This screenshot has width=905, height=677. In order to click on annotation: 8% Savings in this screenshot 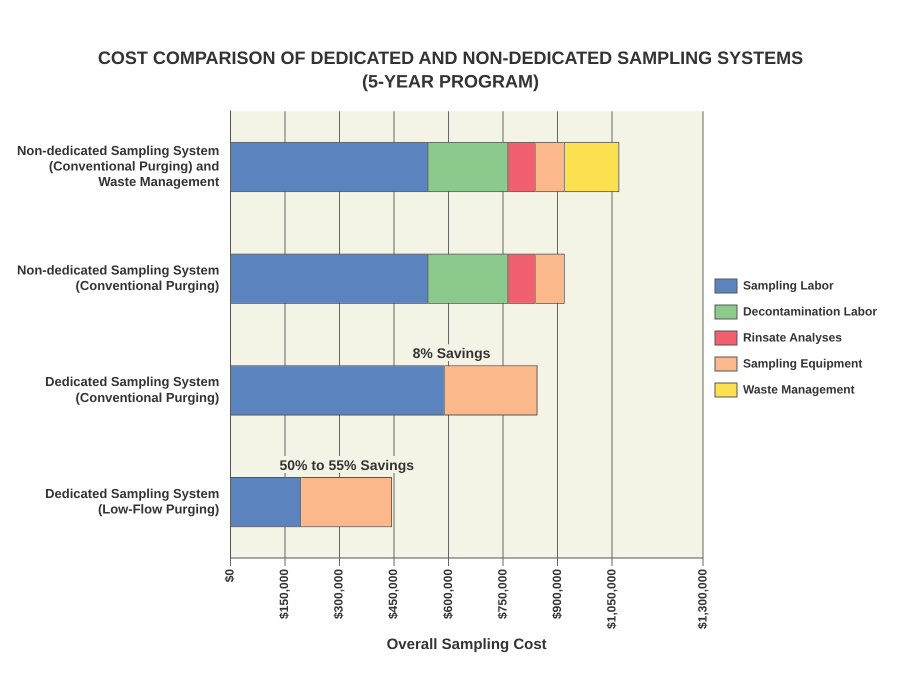, I will do `click(451, 353)`.